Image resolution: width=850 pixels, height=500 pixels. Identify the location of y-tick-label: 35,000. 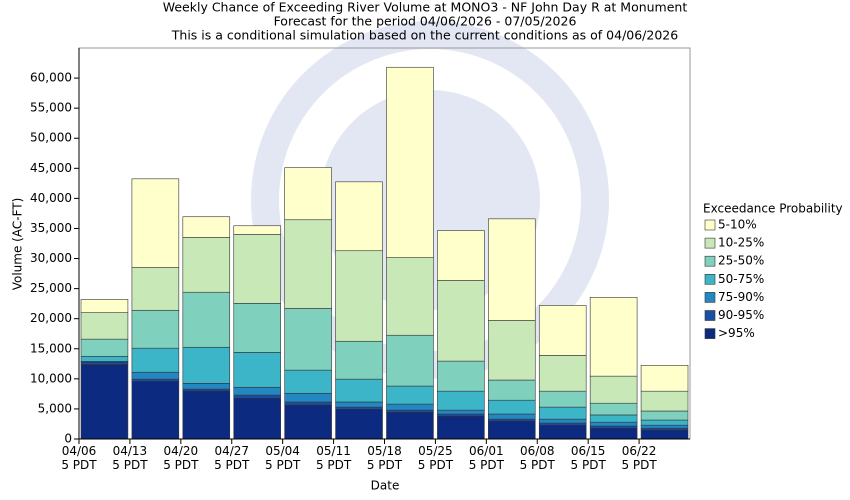
(51, 228).